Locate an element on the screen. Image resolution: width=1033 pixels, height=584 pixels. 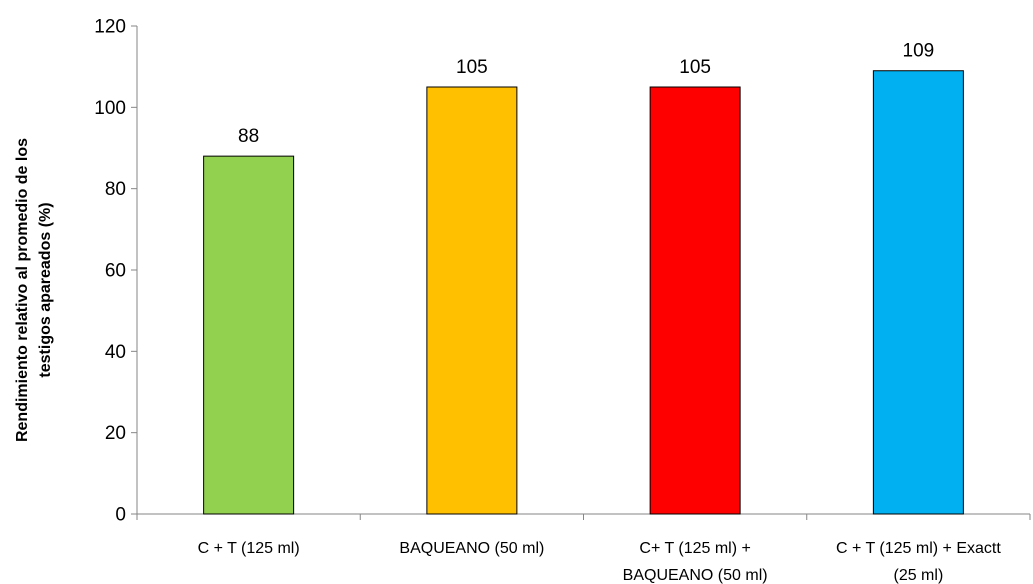
y-tick-label: 40 is located at coordinates (115, 352).